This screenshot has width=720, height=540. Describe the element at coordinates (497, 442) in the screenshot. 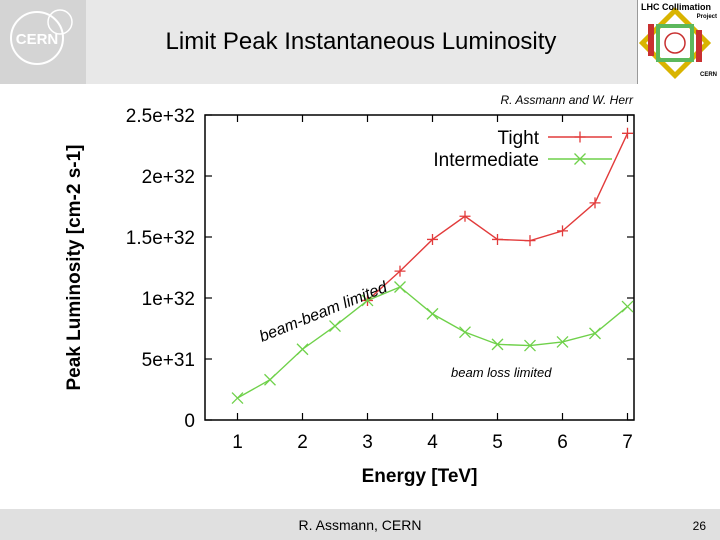

I see `x-tick-label: 5` at that location.